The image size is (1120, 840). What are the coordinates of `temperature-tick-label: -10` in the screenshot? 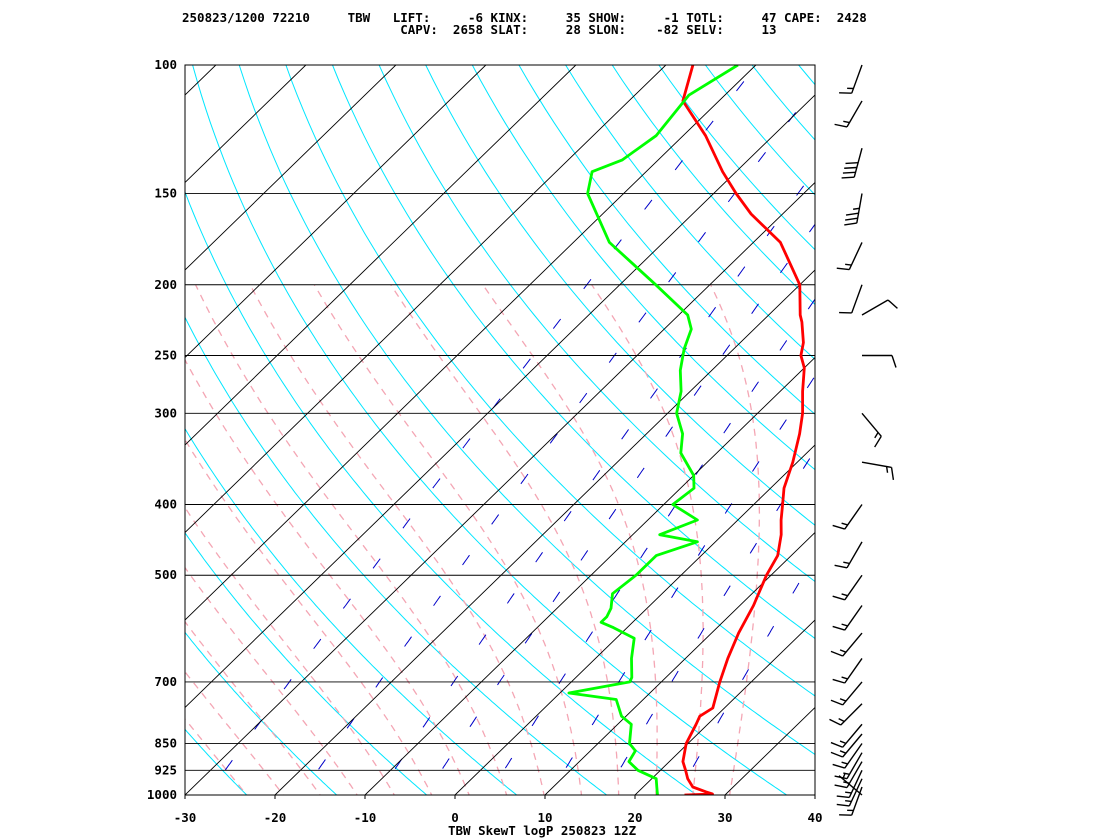 It's located at (365, 817).